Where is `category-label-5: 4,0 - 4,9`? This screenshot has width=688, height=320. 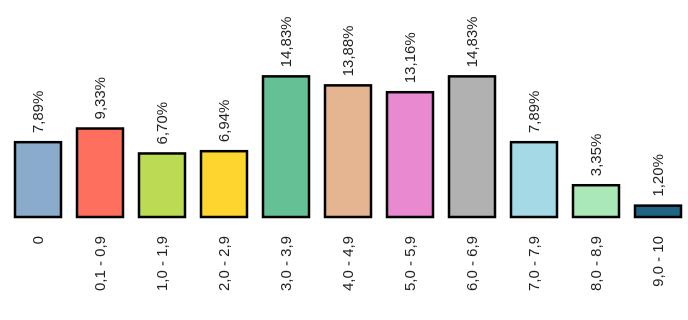
category-label-5: 4,0 - 4,9 is located at coordinates (348, 263).